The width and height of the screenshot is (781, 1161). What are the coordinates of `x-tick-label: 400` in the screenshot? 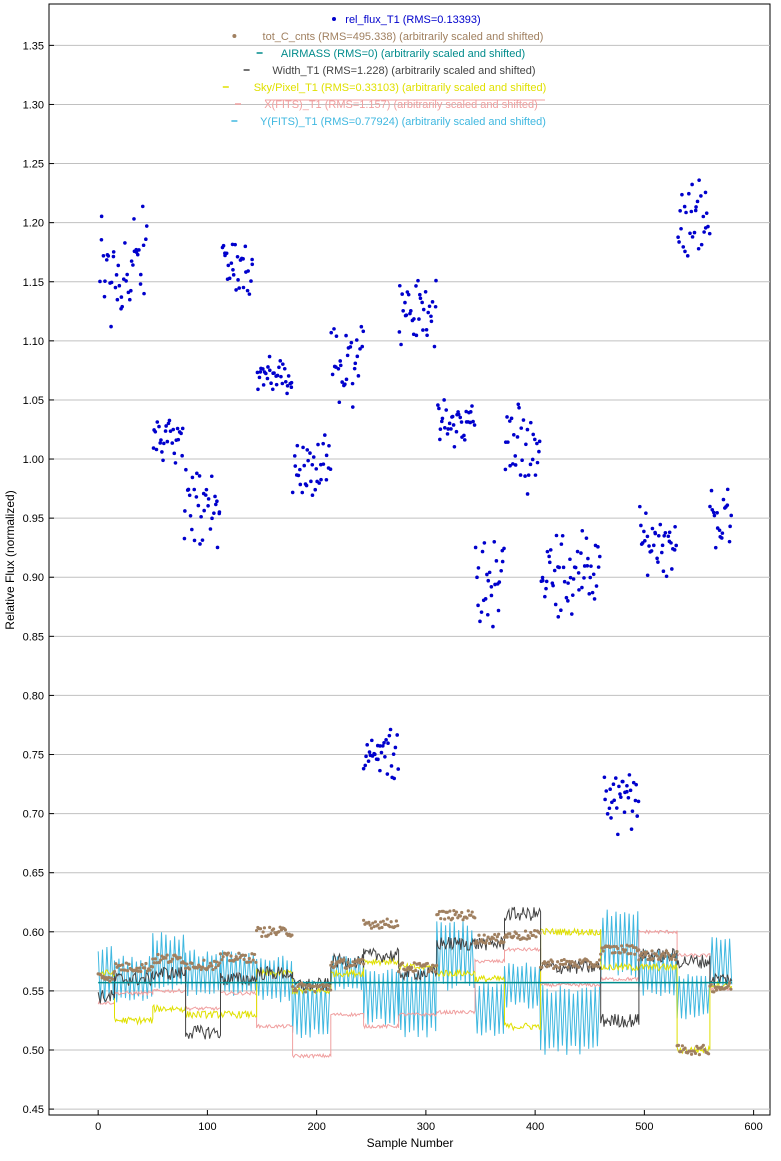 It's located at (535, 1127).